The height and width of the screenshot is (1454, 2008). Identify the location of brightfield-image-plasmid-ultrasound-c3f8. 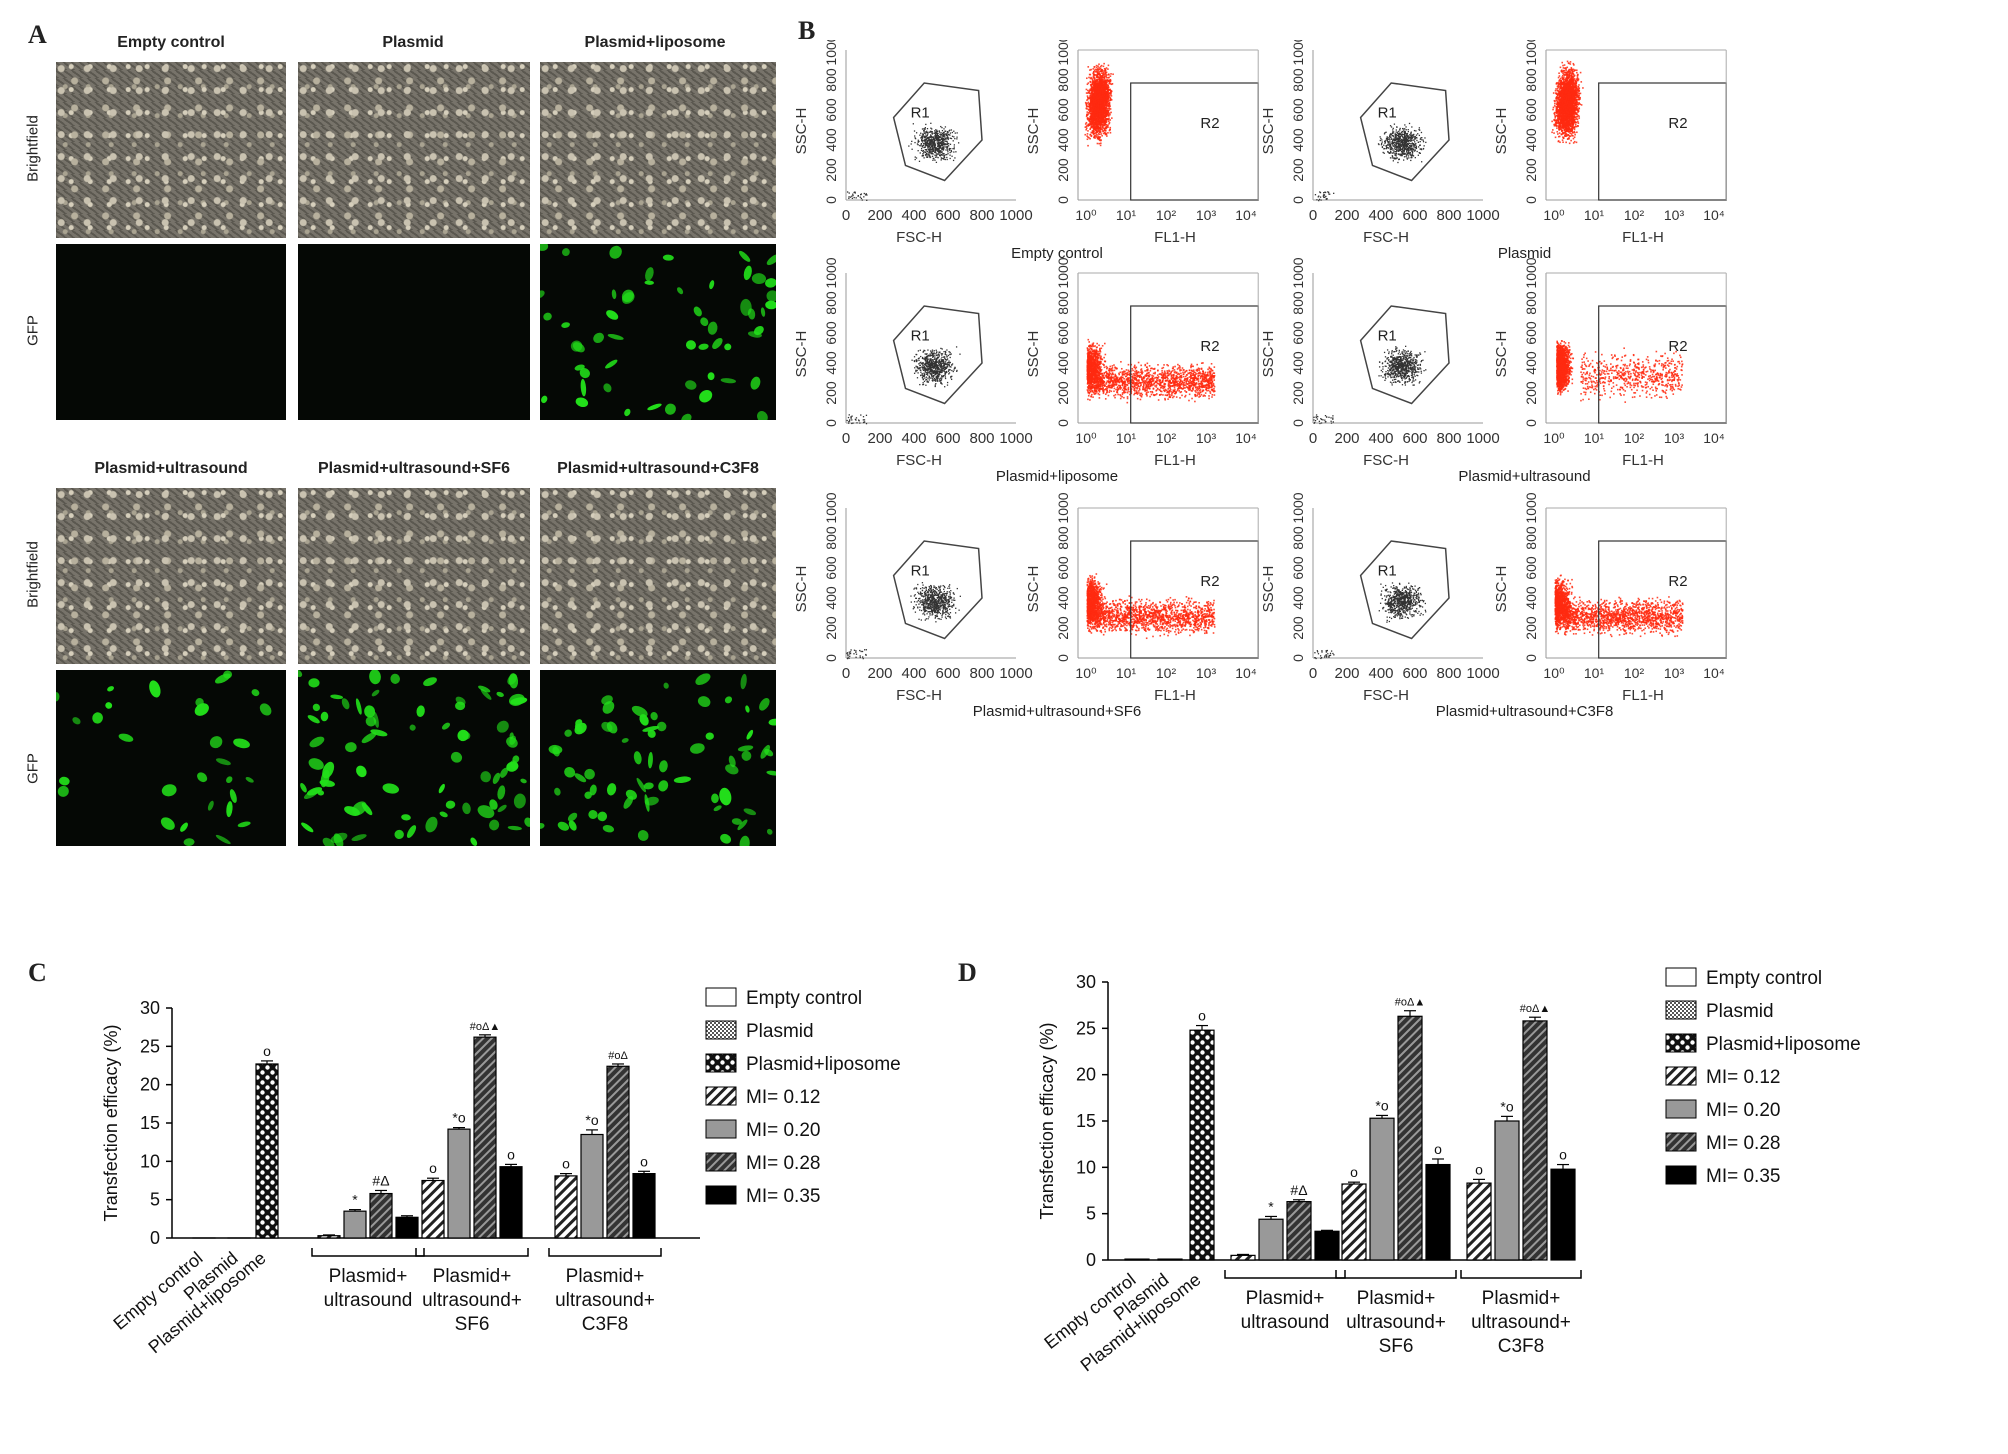
(658, 576).